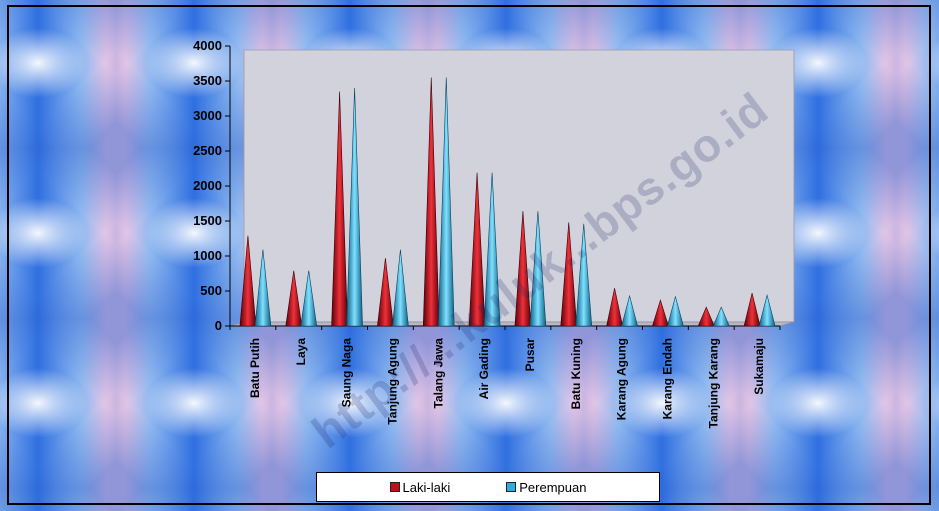 Image resolution: width=939 pixels, height=511 pixels. What do you see at coordinates (211, 290) in the screenshot?
I see `y-tick-label: 500` at bounding box center [211, 290].